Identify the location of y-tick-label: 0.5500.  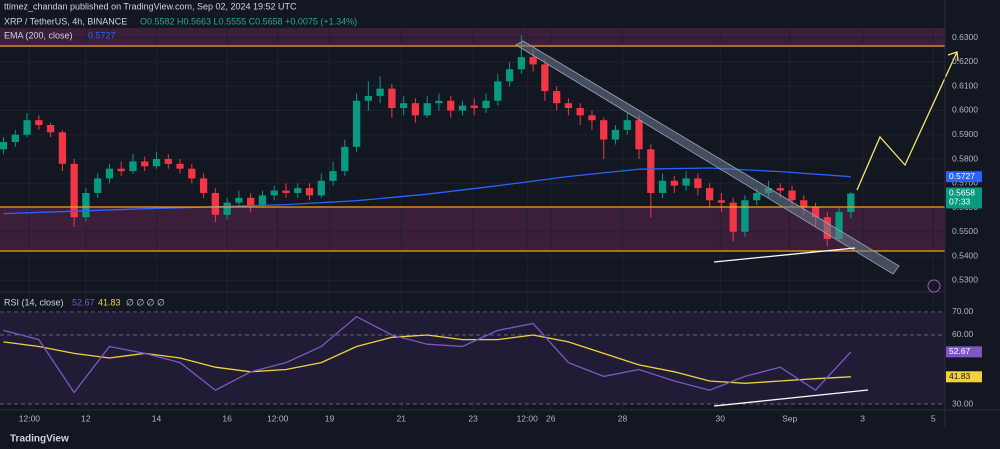
(965, 231).